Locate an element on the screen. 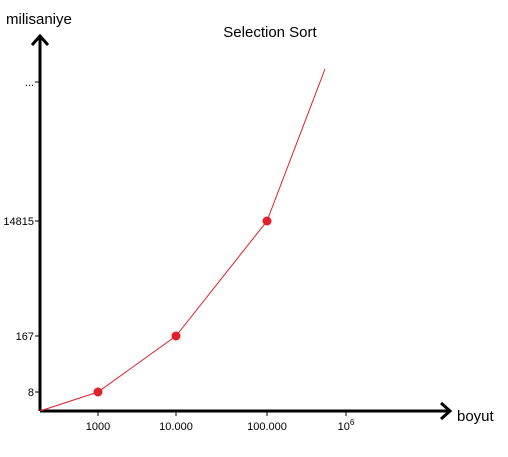 The width and height of the screenshot is (508, 457). y-axis-arrowhead is located at coordinates (40, 39).